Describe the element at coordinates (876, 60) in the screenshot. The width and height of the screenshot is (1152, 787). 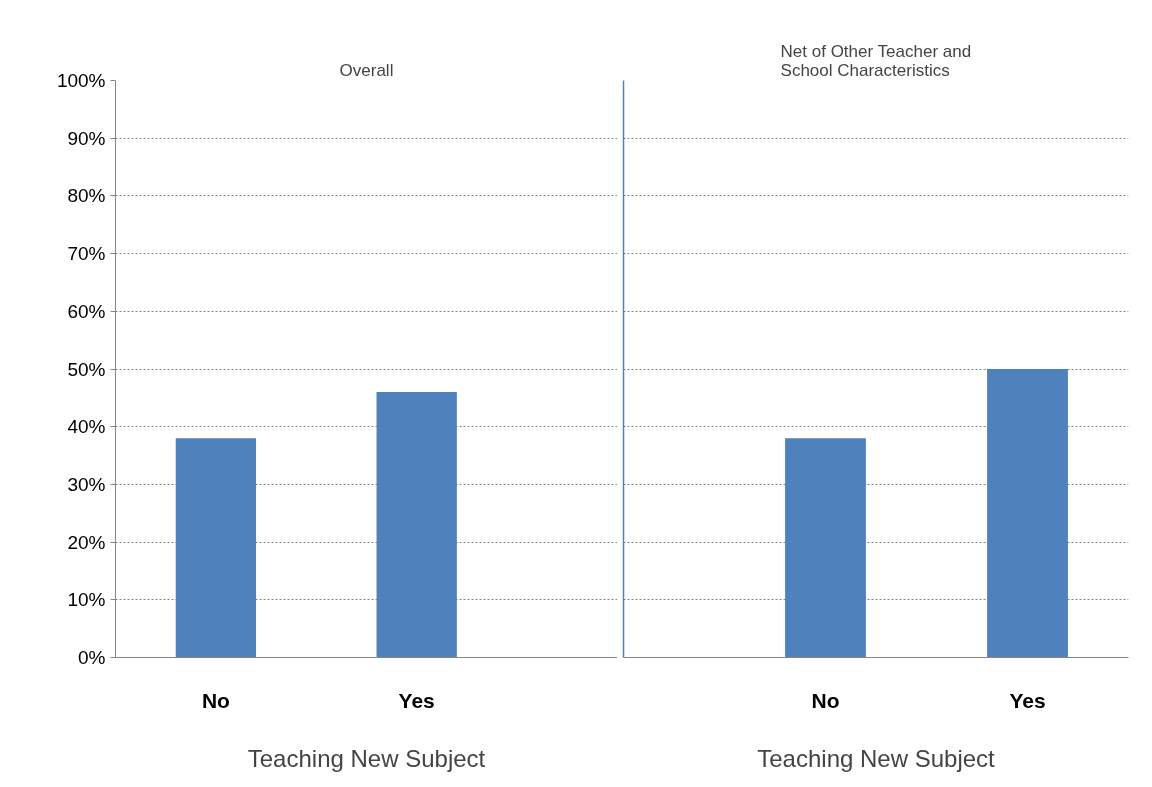
I see `chart-title: Net of Other Teacher and School Characteristics` at that location.